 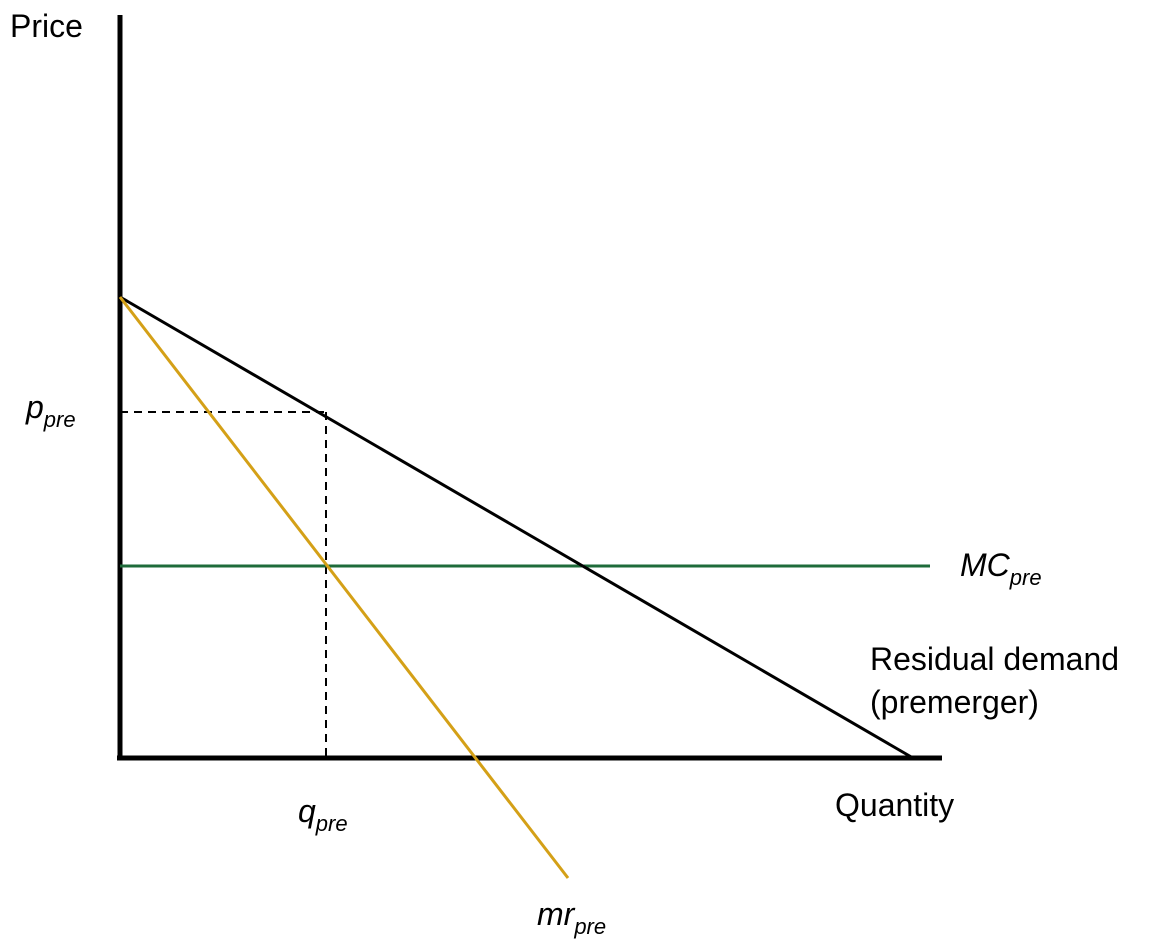 I want to click on mr-label-main: mr, so click(x=556, y=914).